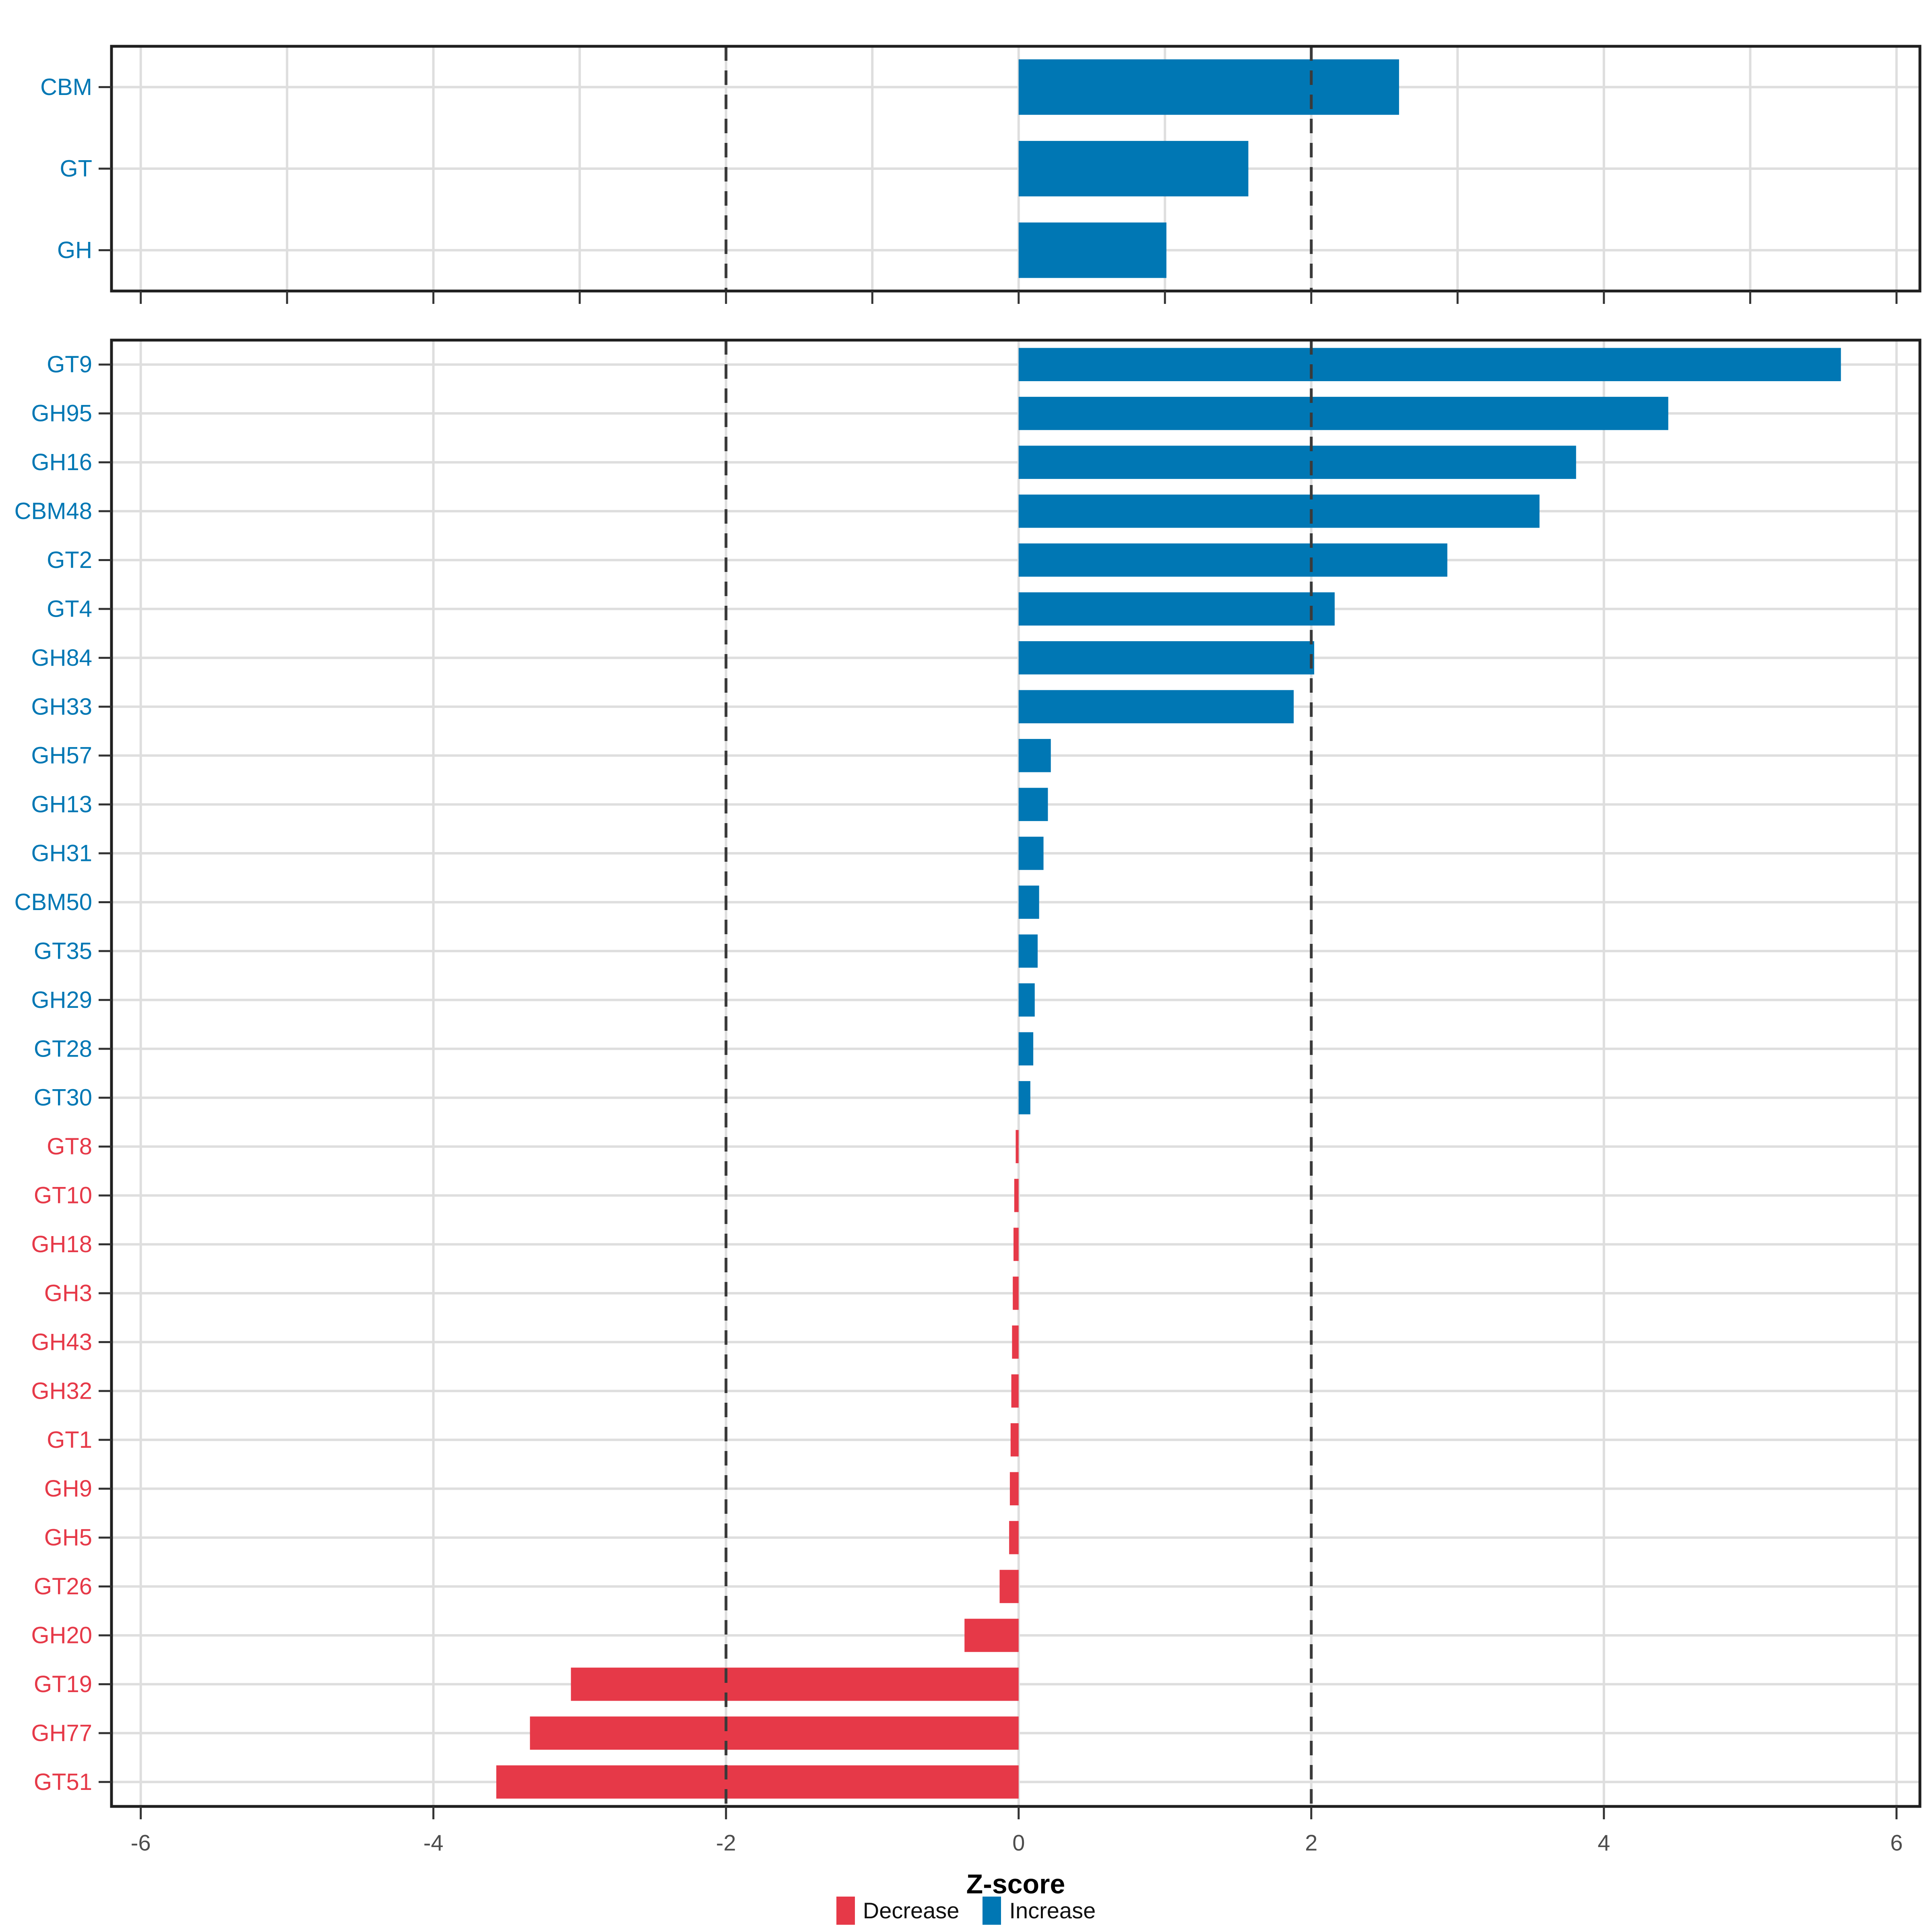 Image resolution: width=1932 pixels, height=1932 pixels. What do you see at coordinates (63, 1782) in the screenshot?
I see `category-label-GT51: GT51` at bounding box center [63, 1782].